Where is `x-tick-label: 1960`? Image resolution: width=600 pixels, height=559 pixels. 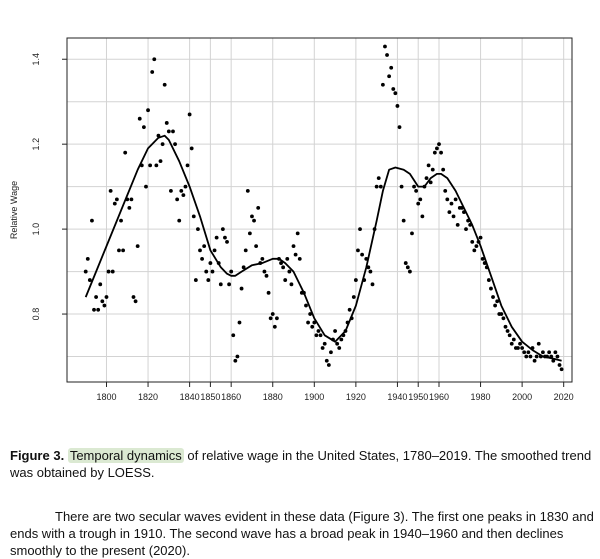 x-tick-label: 1960 is located at coordinates (439, 397).